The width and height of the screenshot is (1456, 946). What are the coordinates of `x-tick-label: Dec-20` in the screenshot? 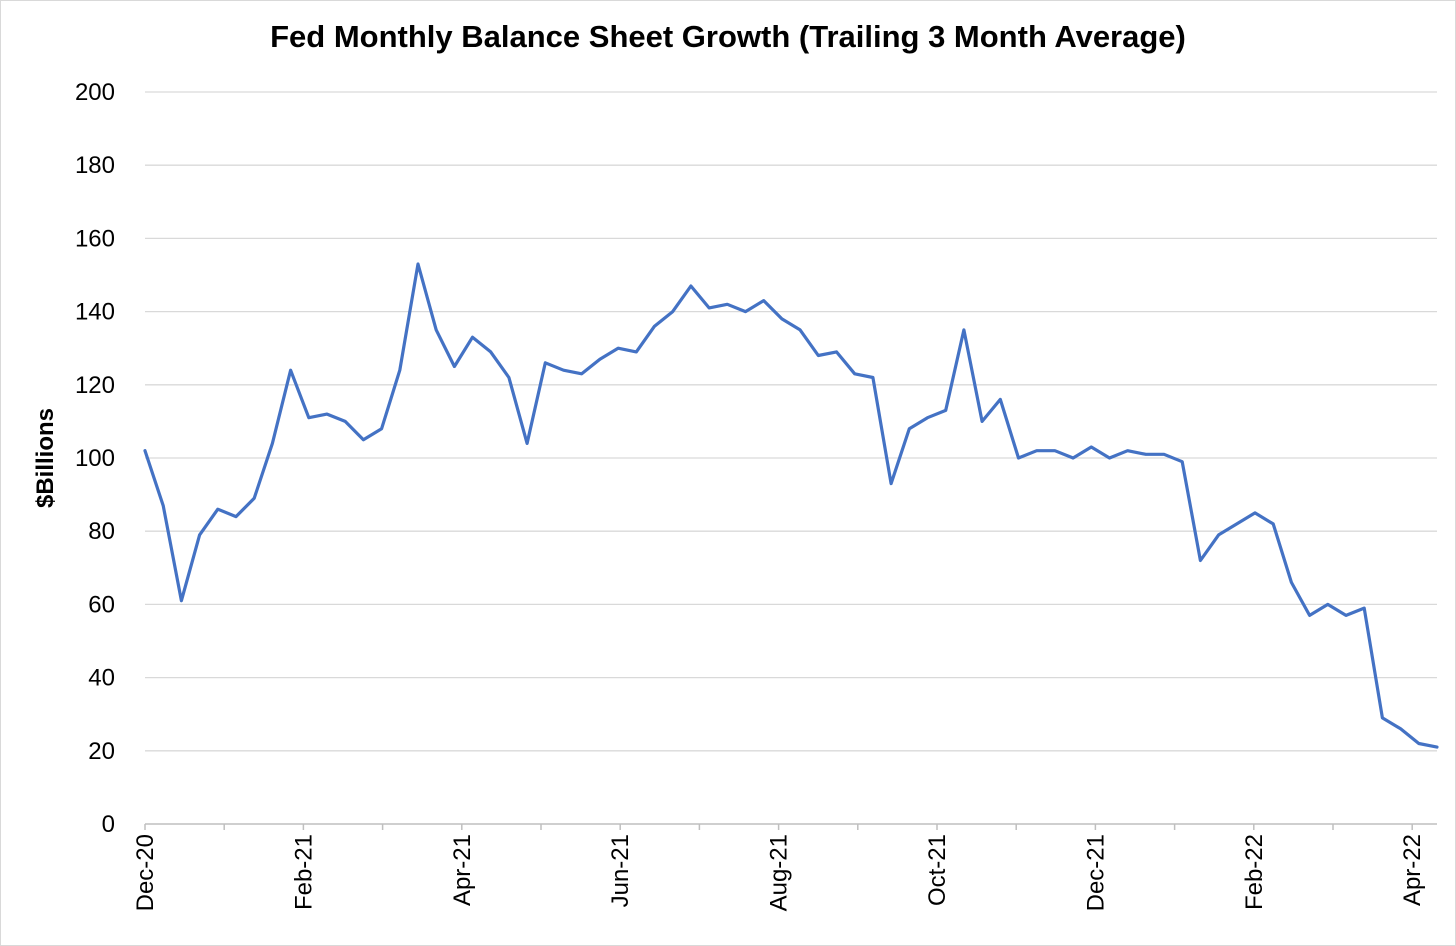 It's located at (145, 872).